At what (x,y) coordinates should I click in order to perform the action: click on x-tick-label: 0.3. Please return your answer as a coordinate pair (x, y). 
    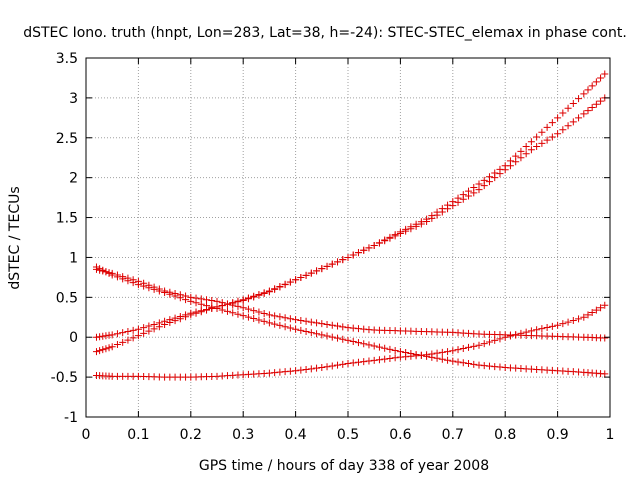
    Looking at the image, I should click on (243, 435).